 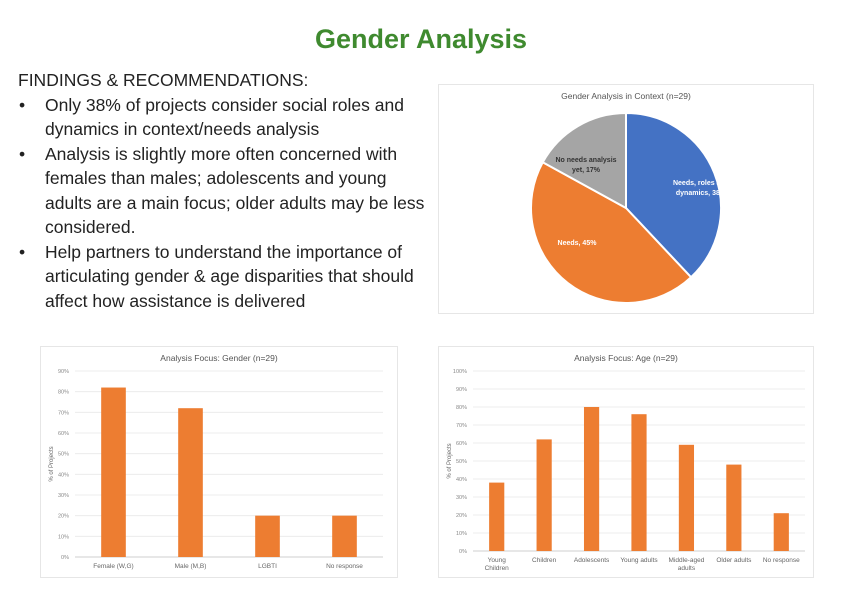 I want to click on x-tick-label: Female (W,G), so click(x=113, y=566).